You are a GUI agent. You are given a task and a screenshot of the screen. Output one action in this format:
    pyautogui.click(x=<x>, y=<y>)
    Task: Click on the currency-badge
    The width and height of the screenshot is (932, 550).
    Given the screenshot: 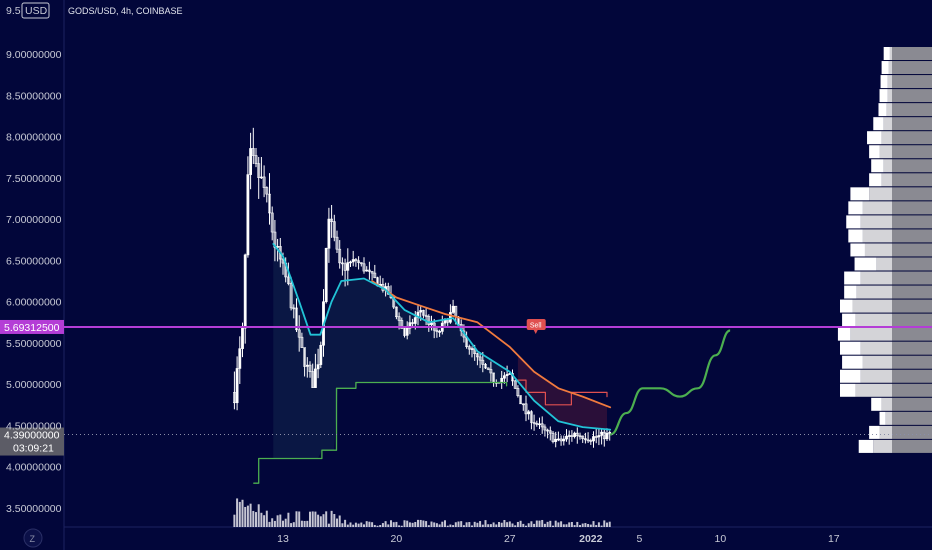 What is the action you would take?
    pyautogui.click(x=35, y=10)
    